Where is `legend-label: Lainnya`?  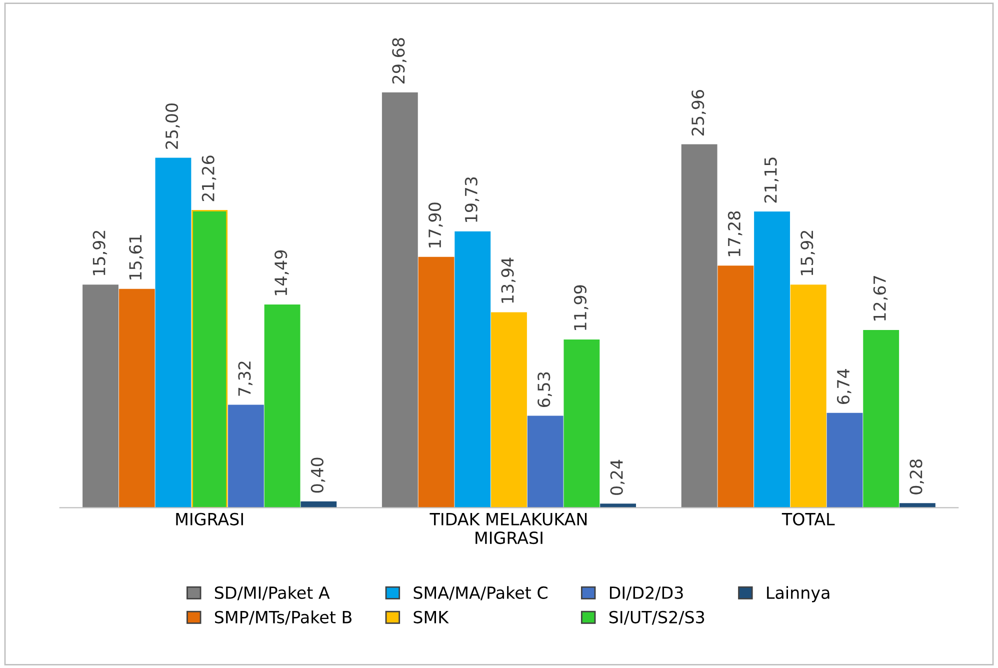
legend-label: Lainnya is located at coordinates (798, 594).